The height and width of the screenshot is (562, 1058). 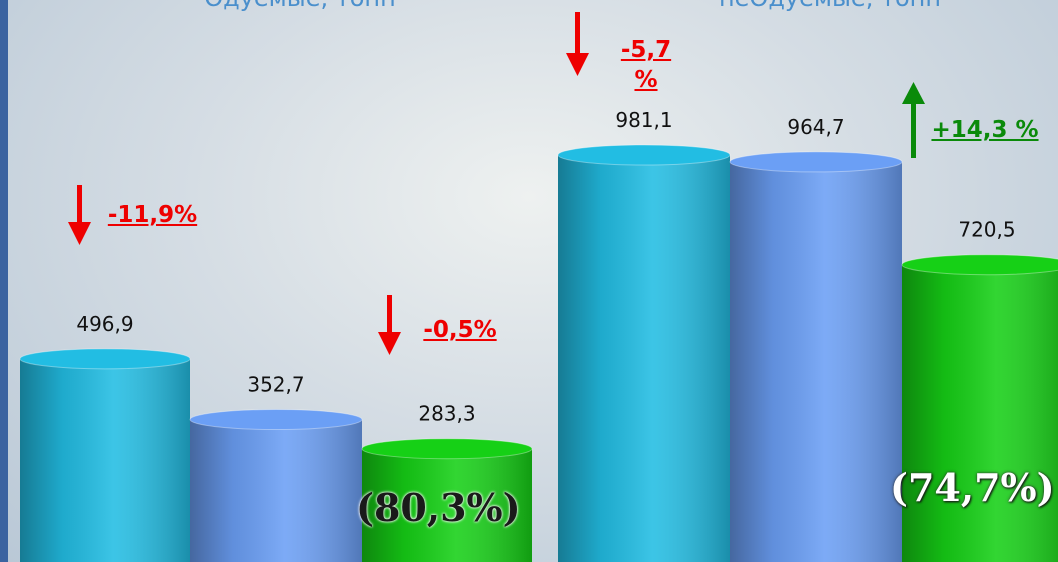 I want to click on change-label: -5,7 %, so click(x=646, y=65).